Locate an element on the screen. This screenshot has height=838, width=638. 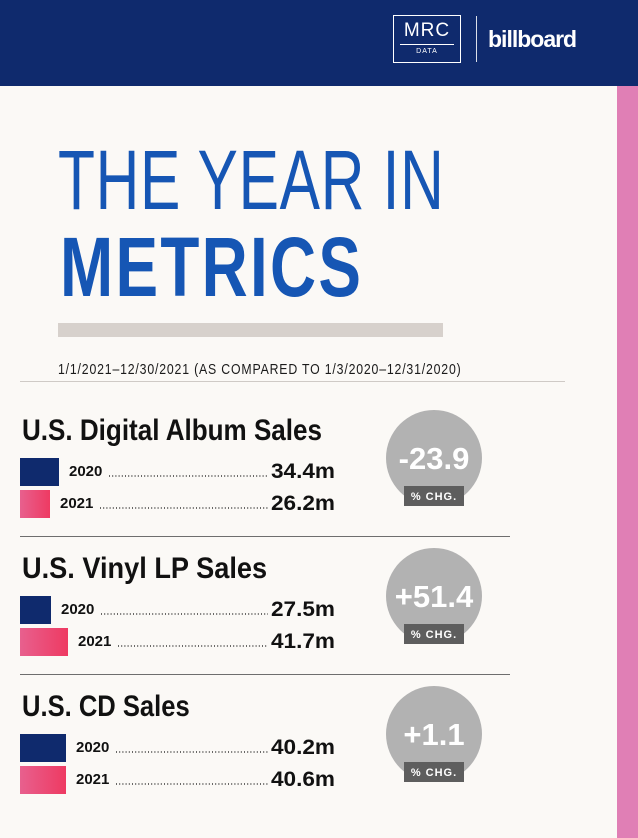
metric-title: U.S. Vinyl LP Sales is located at coordinates (144, 568).